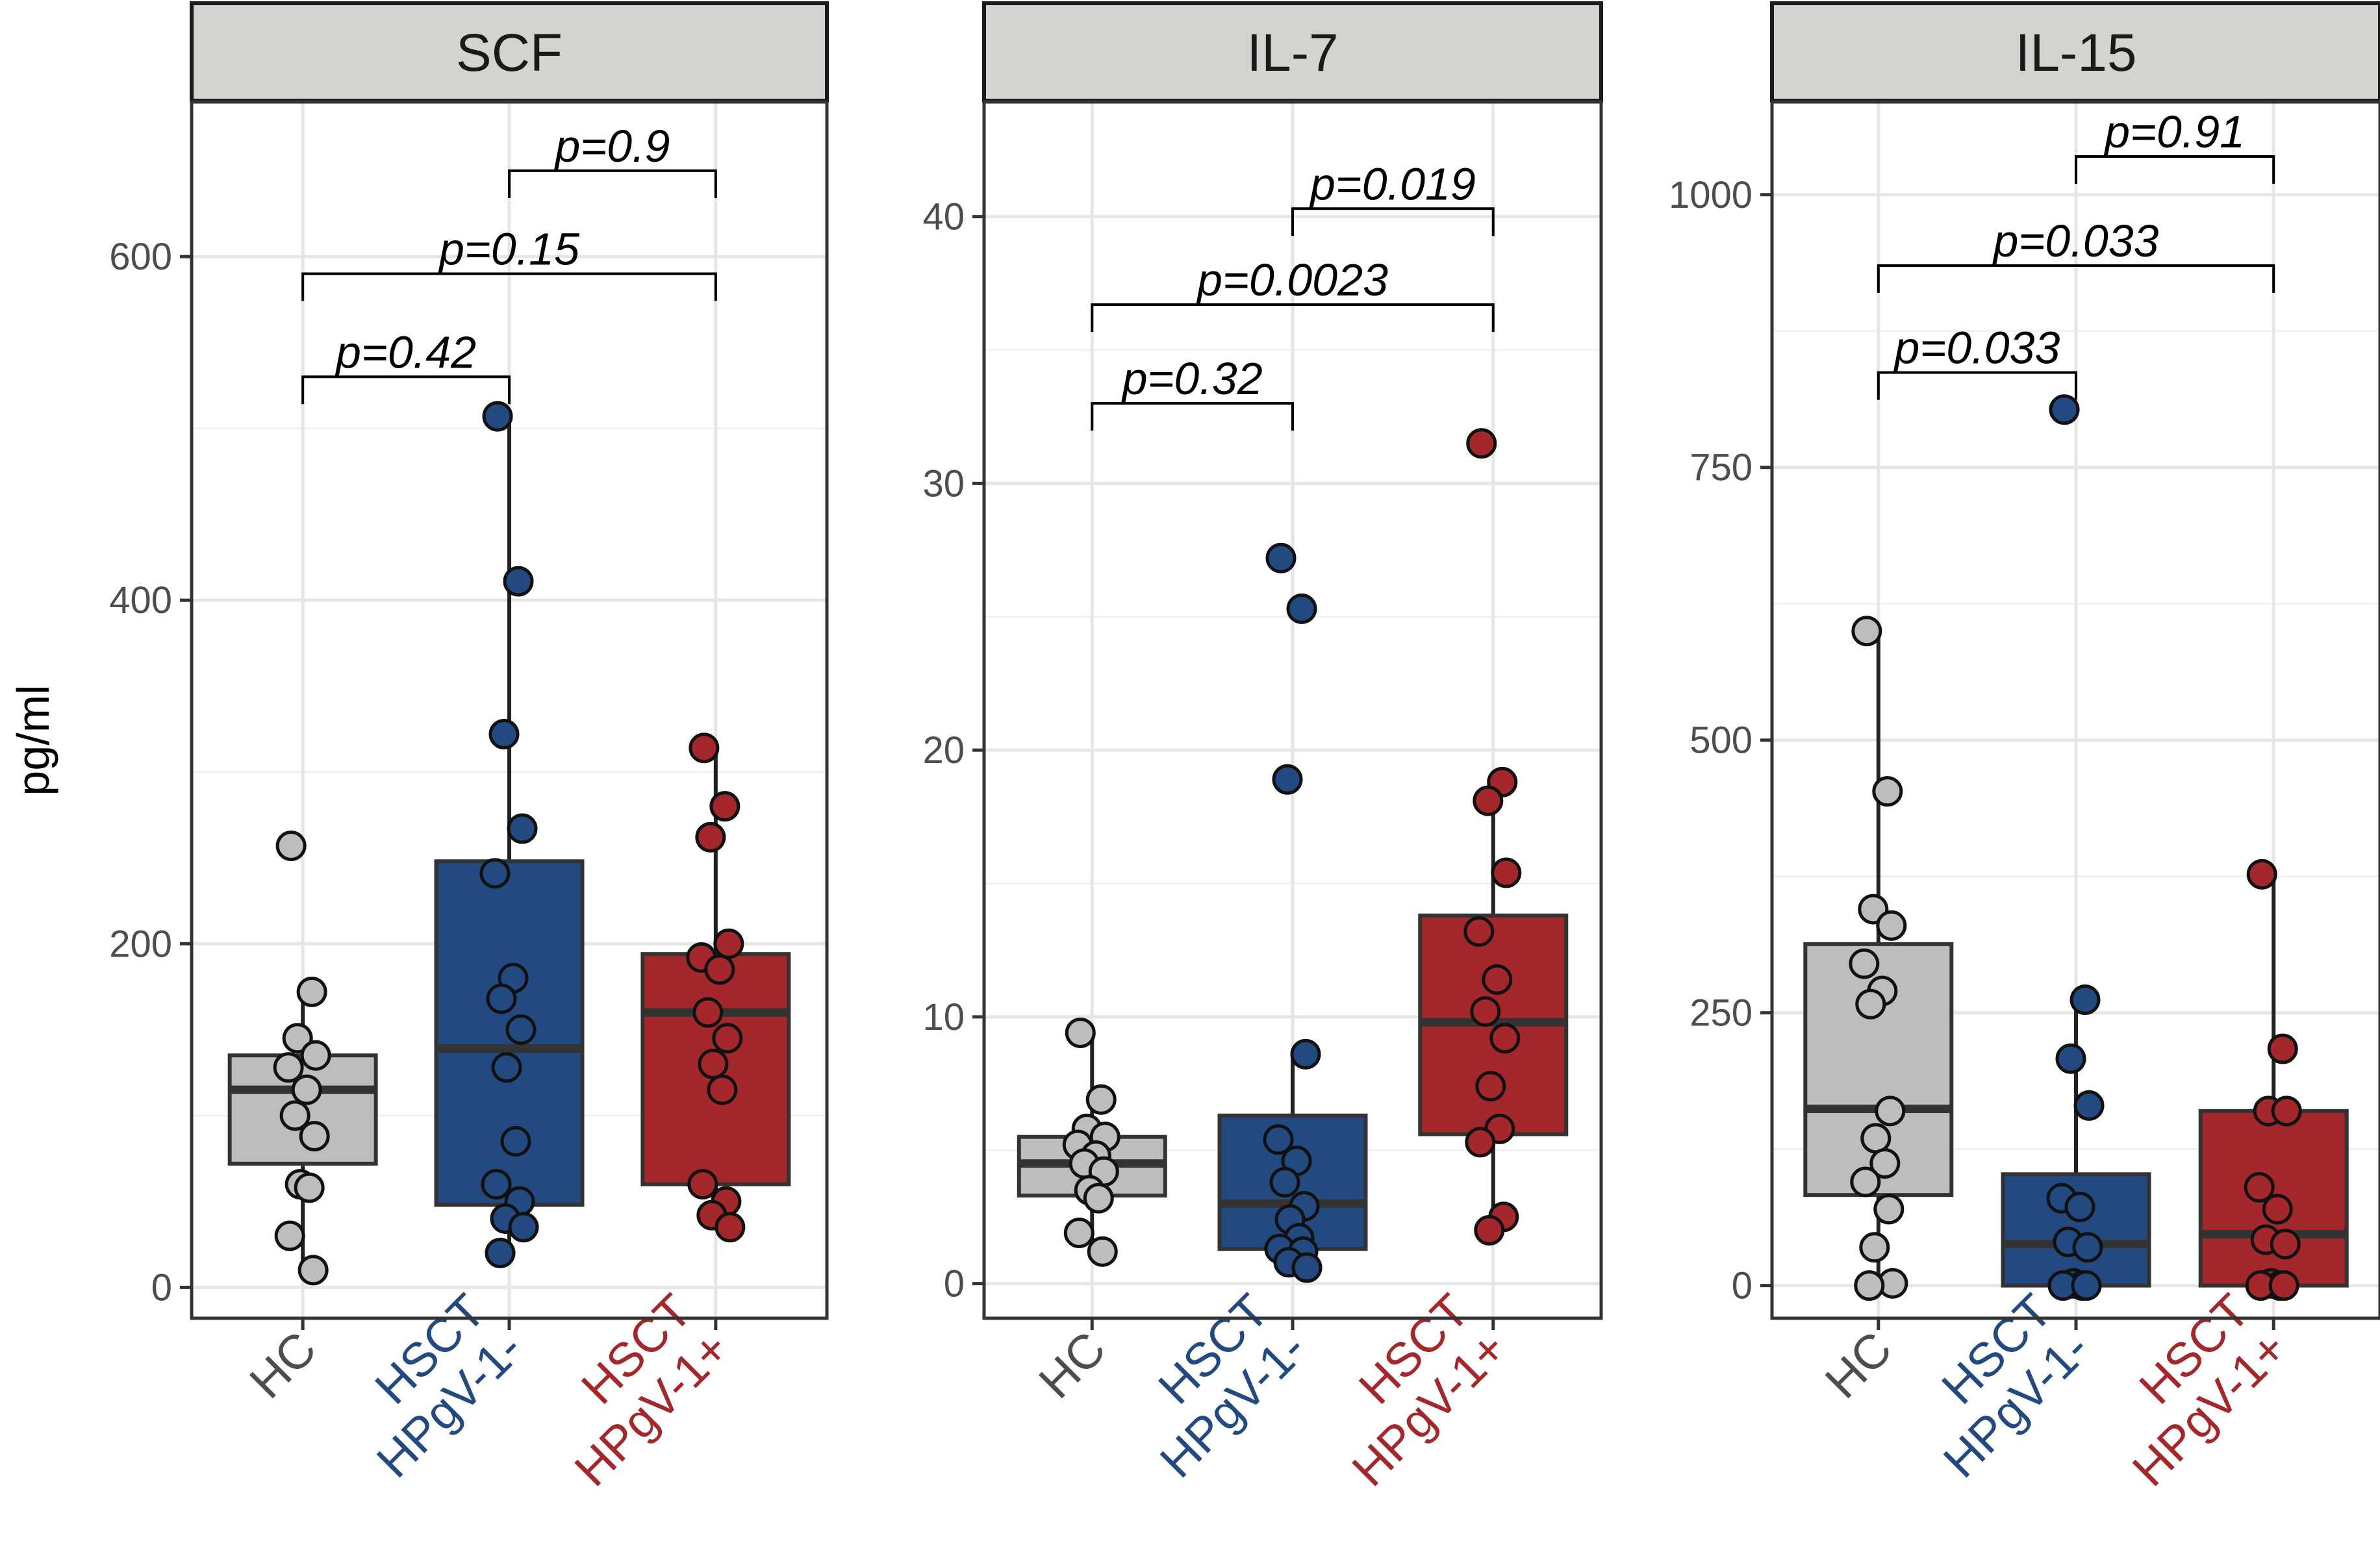 The width and height of the screenshot is (2380, 1541). Describe the element at coordinates (943, 217) in the screenshot. I see `y-tick-label: 40` at that location.